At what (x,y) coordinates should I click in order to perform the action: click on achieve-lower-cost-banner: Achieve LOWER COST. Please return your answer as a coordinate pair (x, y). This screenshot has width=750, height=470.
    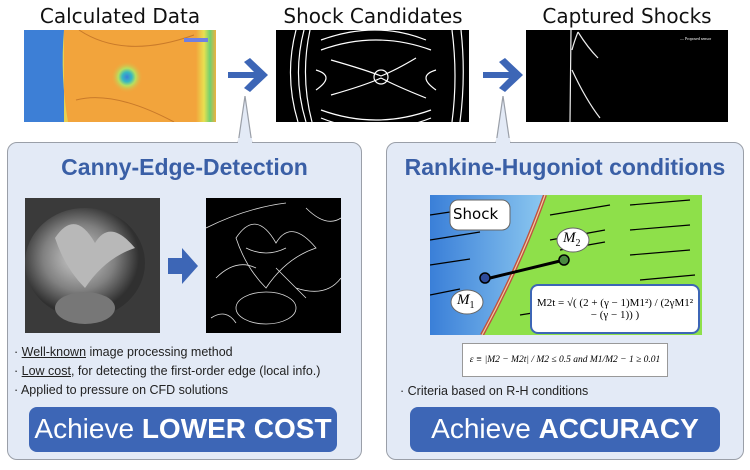
    Looking at the image, I should click on (183, 429).